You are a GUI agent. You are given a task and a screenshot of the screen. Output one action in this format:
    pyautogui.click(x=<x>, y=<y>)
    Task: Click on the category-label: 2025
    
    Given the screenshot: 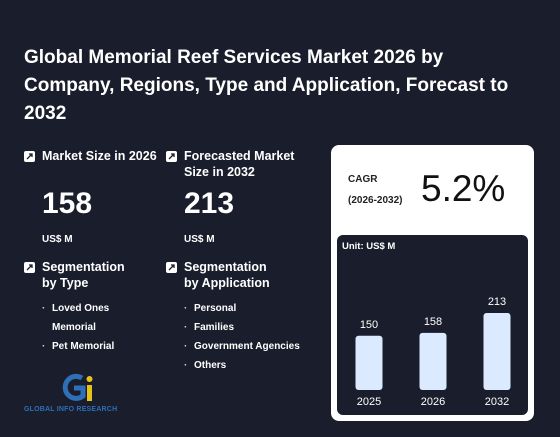 What is the action you would take?
    pyautogui.click(x=369, y=402)
    